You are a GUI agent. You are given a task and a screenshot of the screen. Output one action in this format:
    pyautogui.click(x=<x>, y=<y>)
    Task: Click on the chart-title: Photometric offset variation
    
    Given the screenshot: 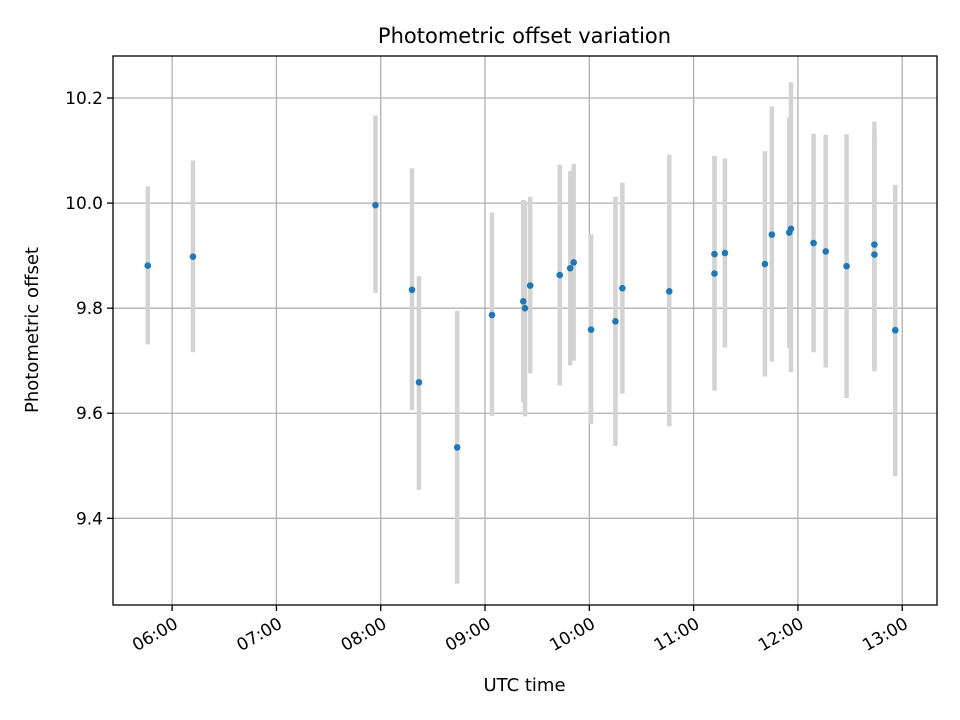 What is the action you would take?
    pyautogui.click(x=524, y=36)
    